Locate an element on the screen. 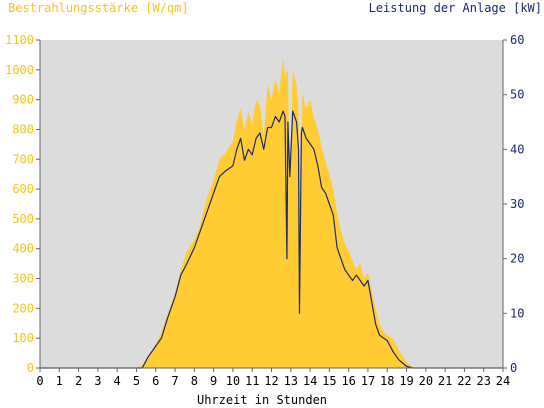 The image size is (544, 408). x-tick-label: 9 is located at coordinates (213, 381).